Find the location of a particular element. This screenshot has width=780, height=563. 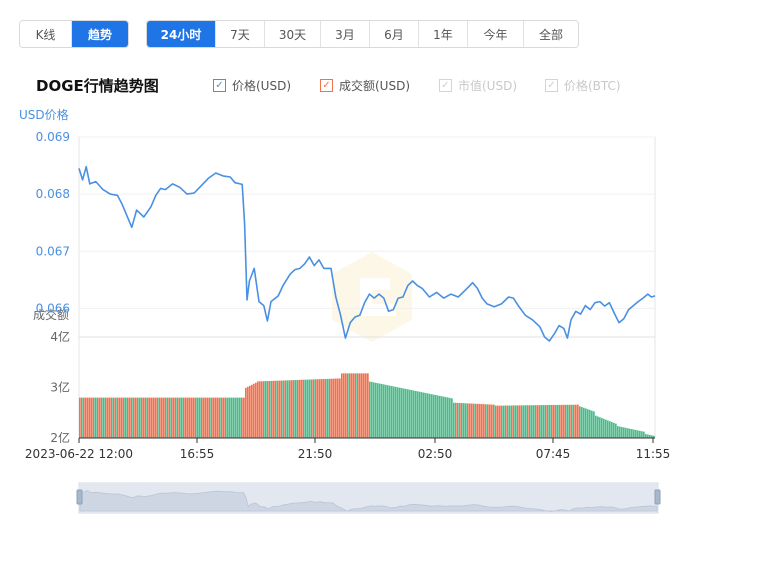

tab-range-3m: 3月 is located at coordinates (345, 34).